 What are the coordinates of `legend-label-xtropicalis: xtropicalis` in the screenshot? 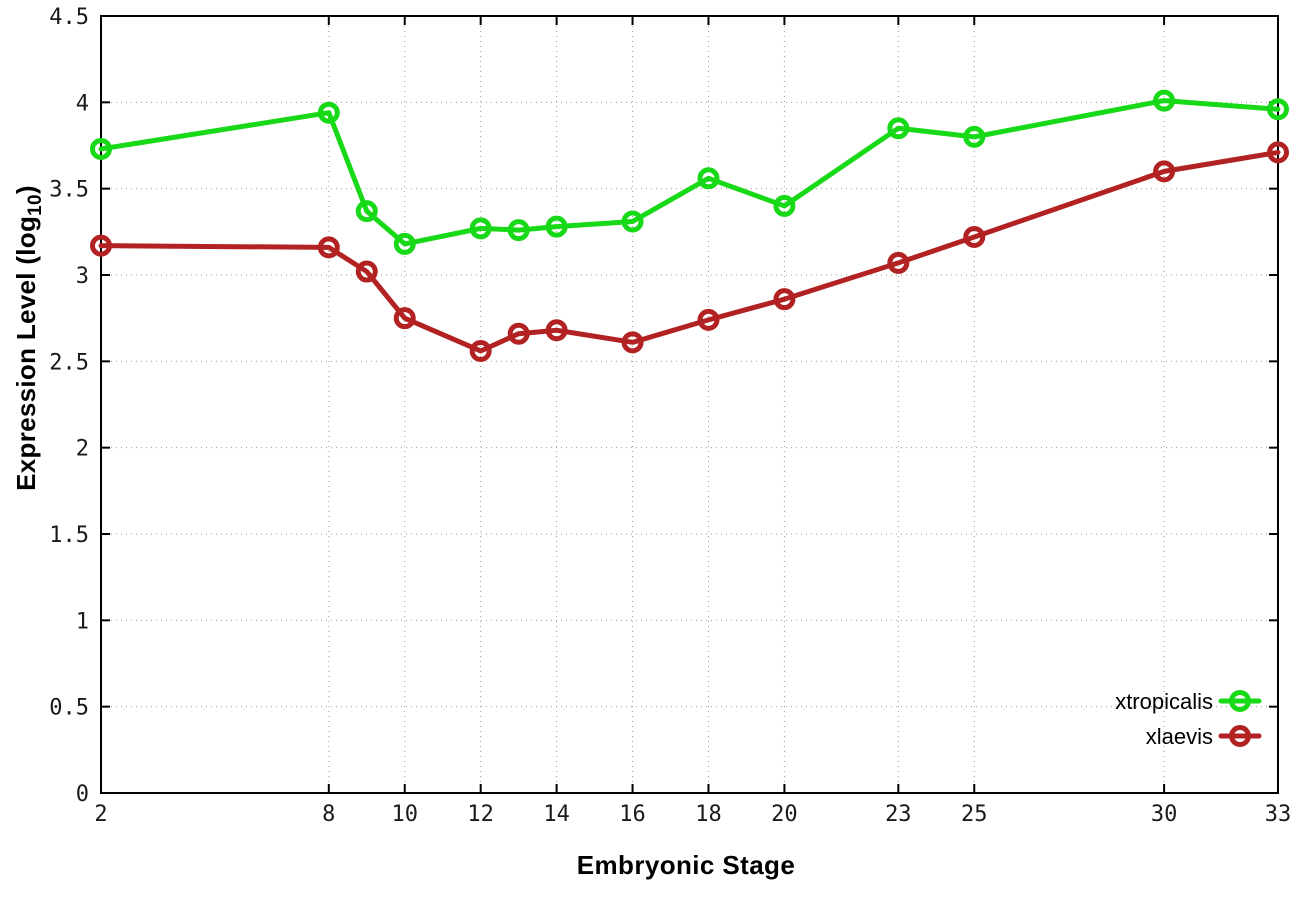 It's located at (1164, 701).